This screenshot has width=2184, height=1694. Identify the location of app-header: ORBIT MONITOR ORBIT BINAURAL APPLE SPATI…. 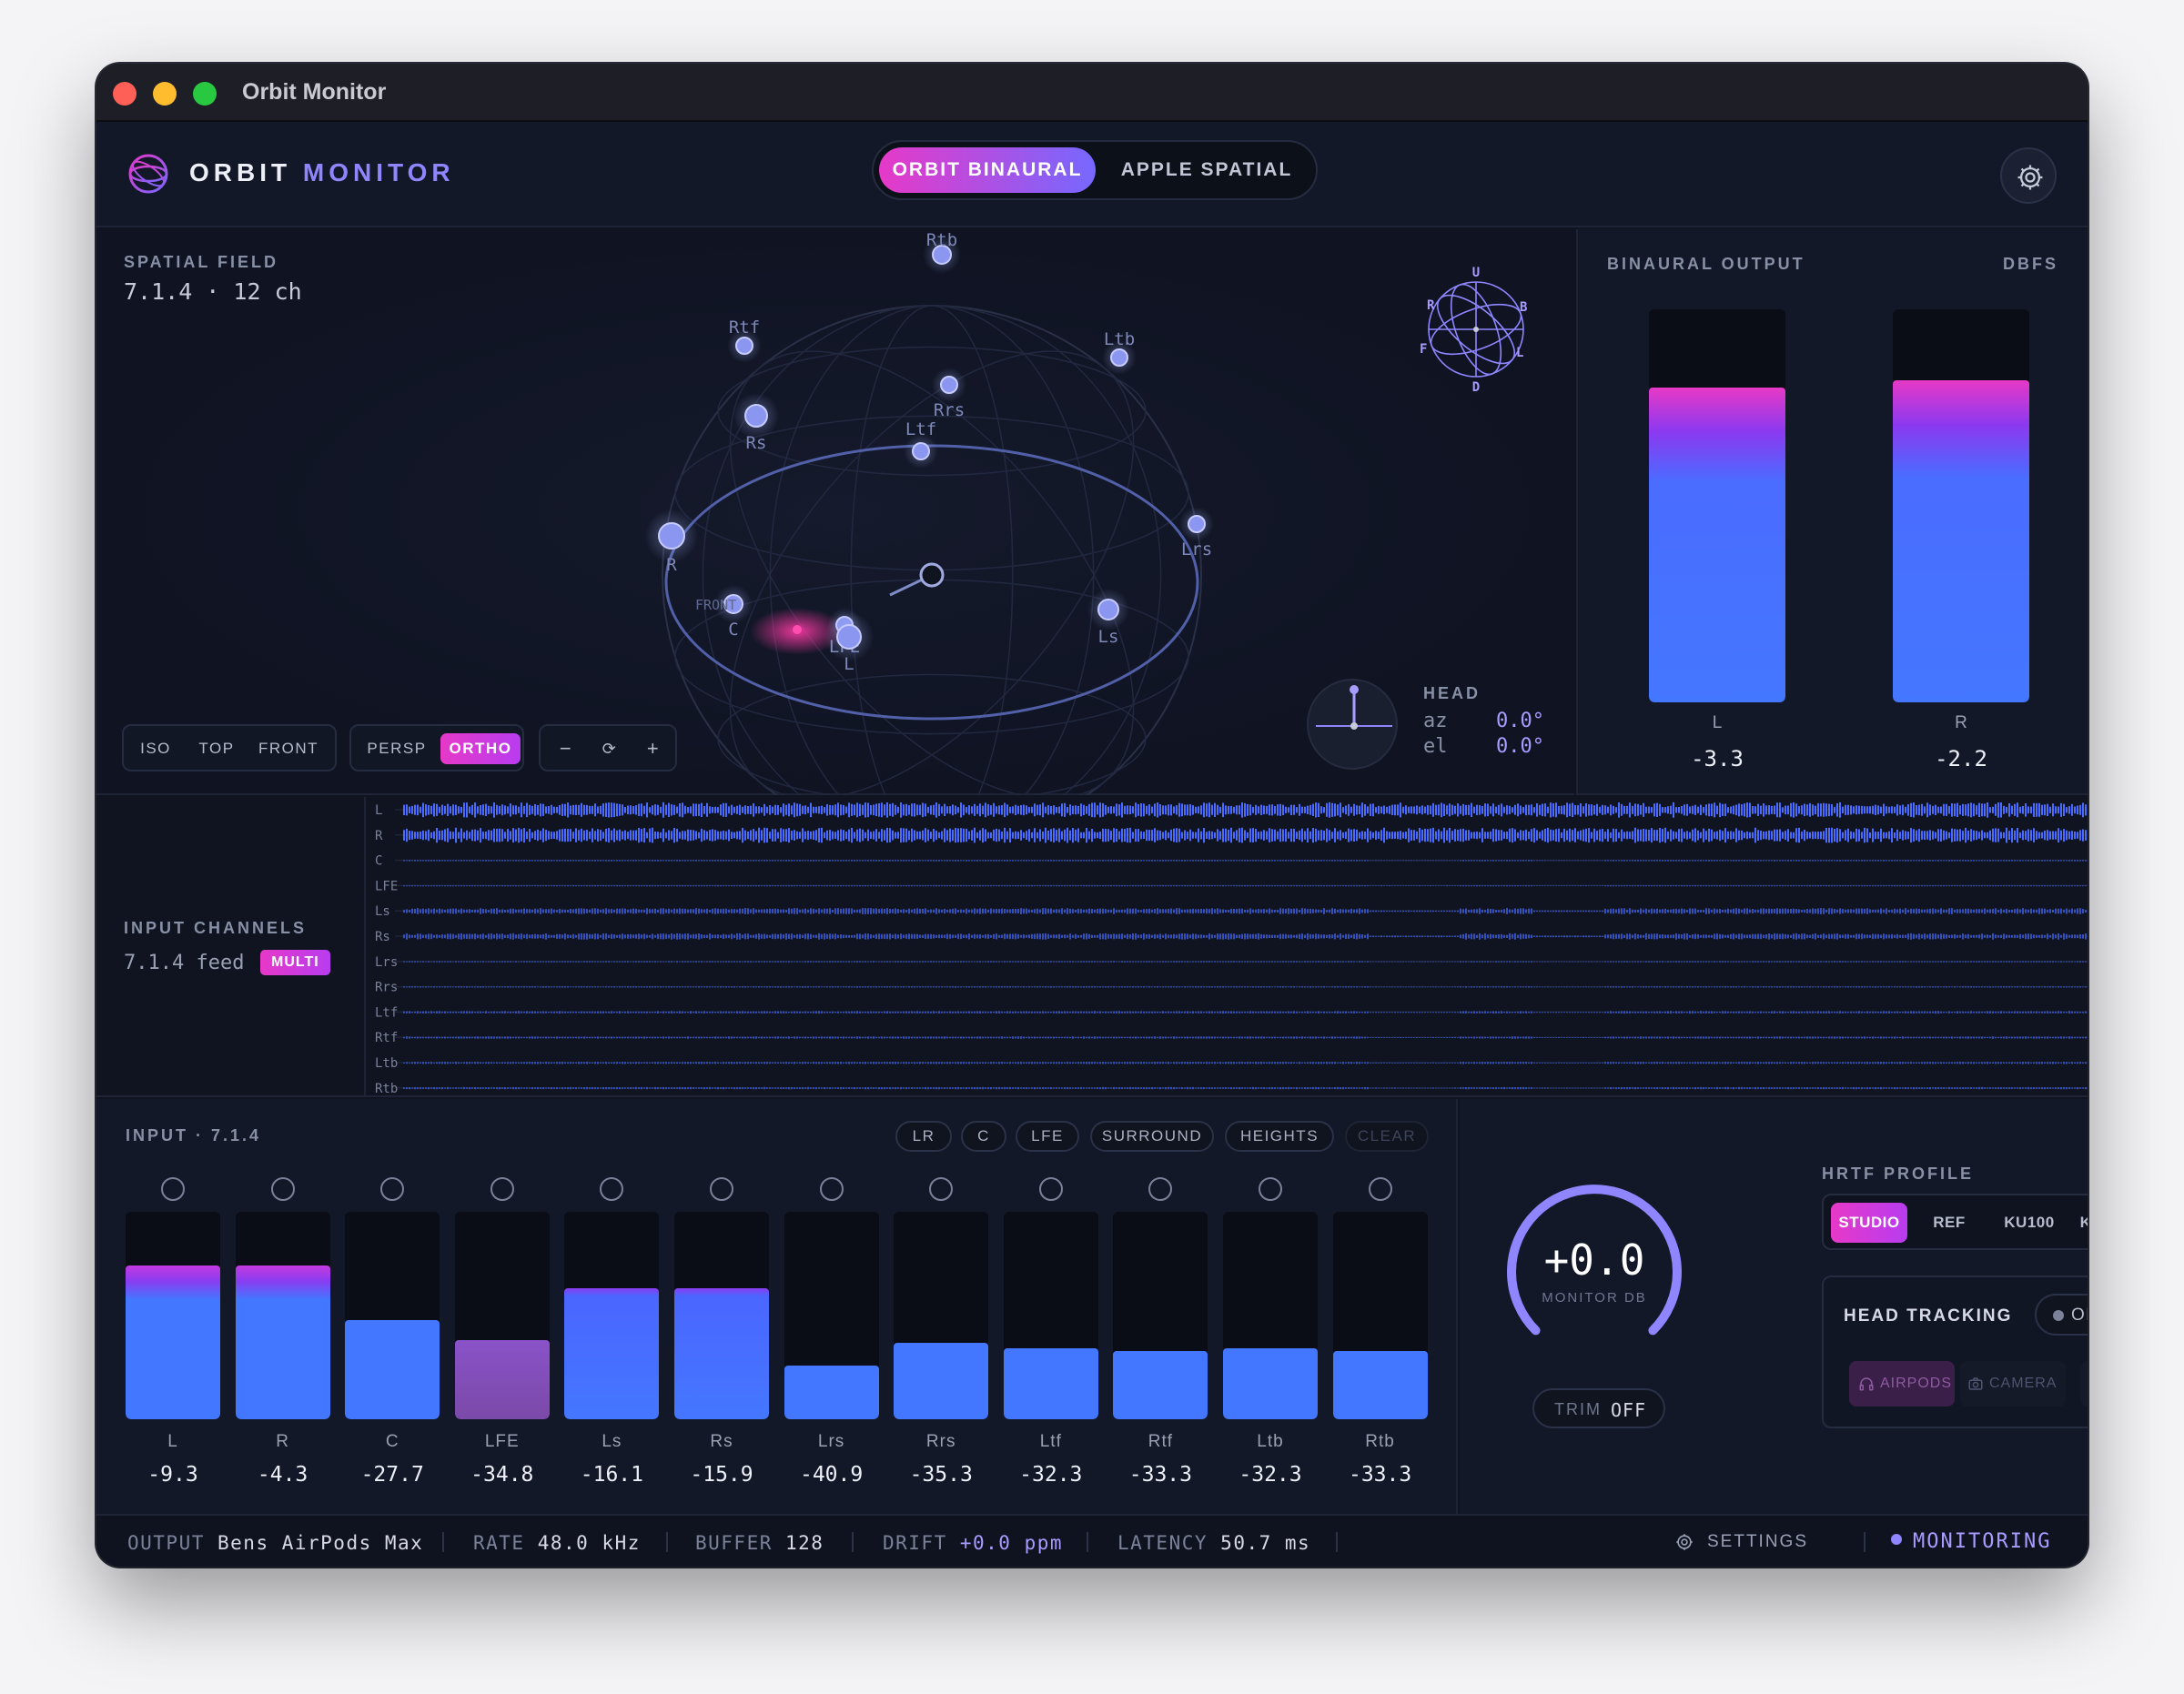
(1092, 174).